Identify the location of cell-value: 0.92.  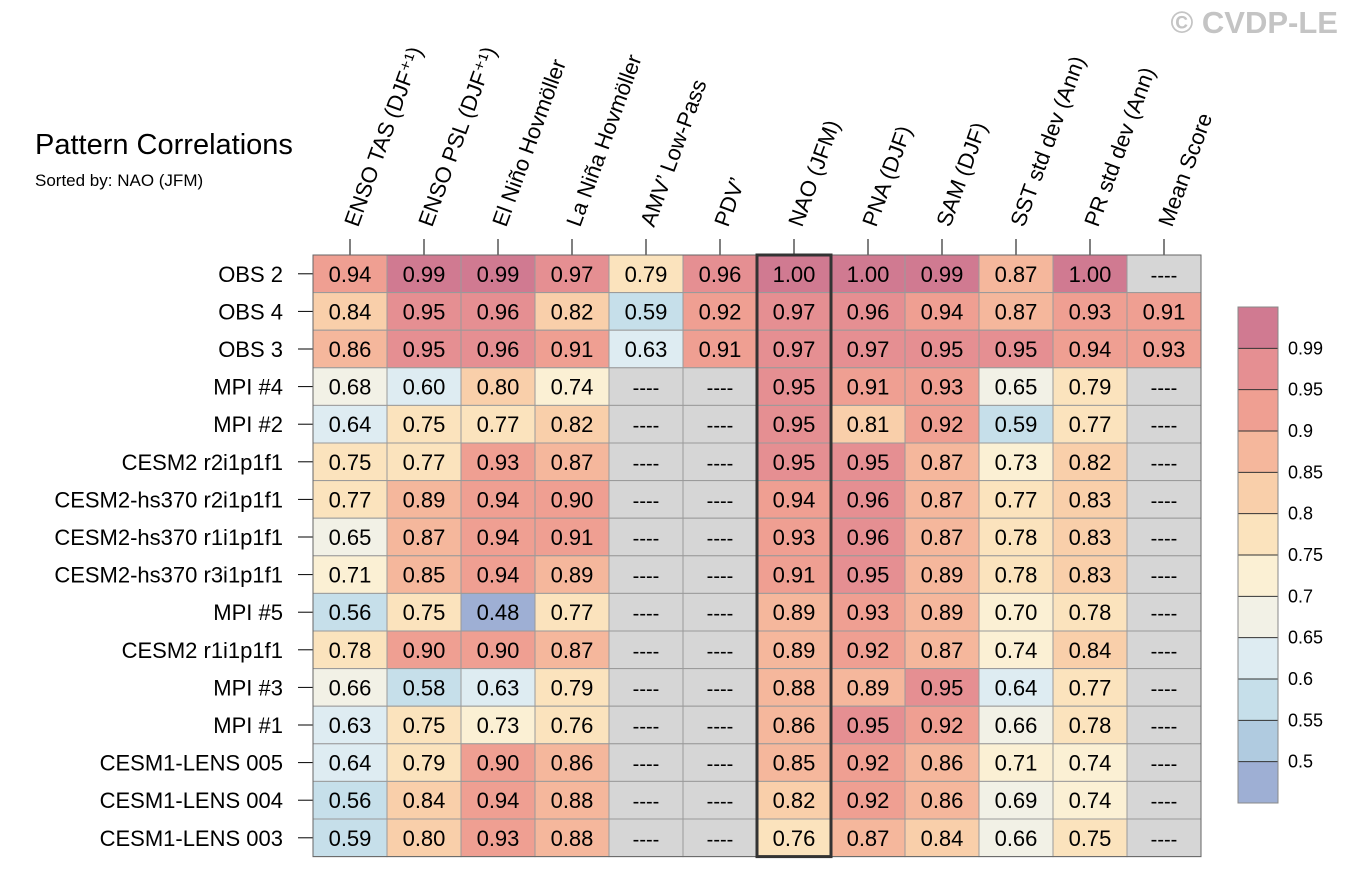
(868, 763).